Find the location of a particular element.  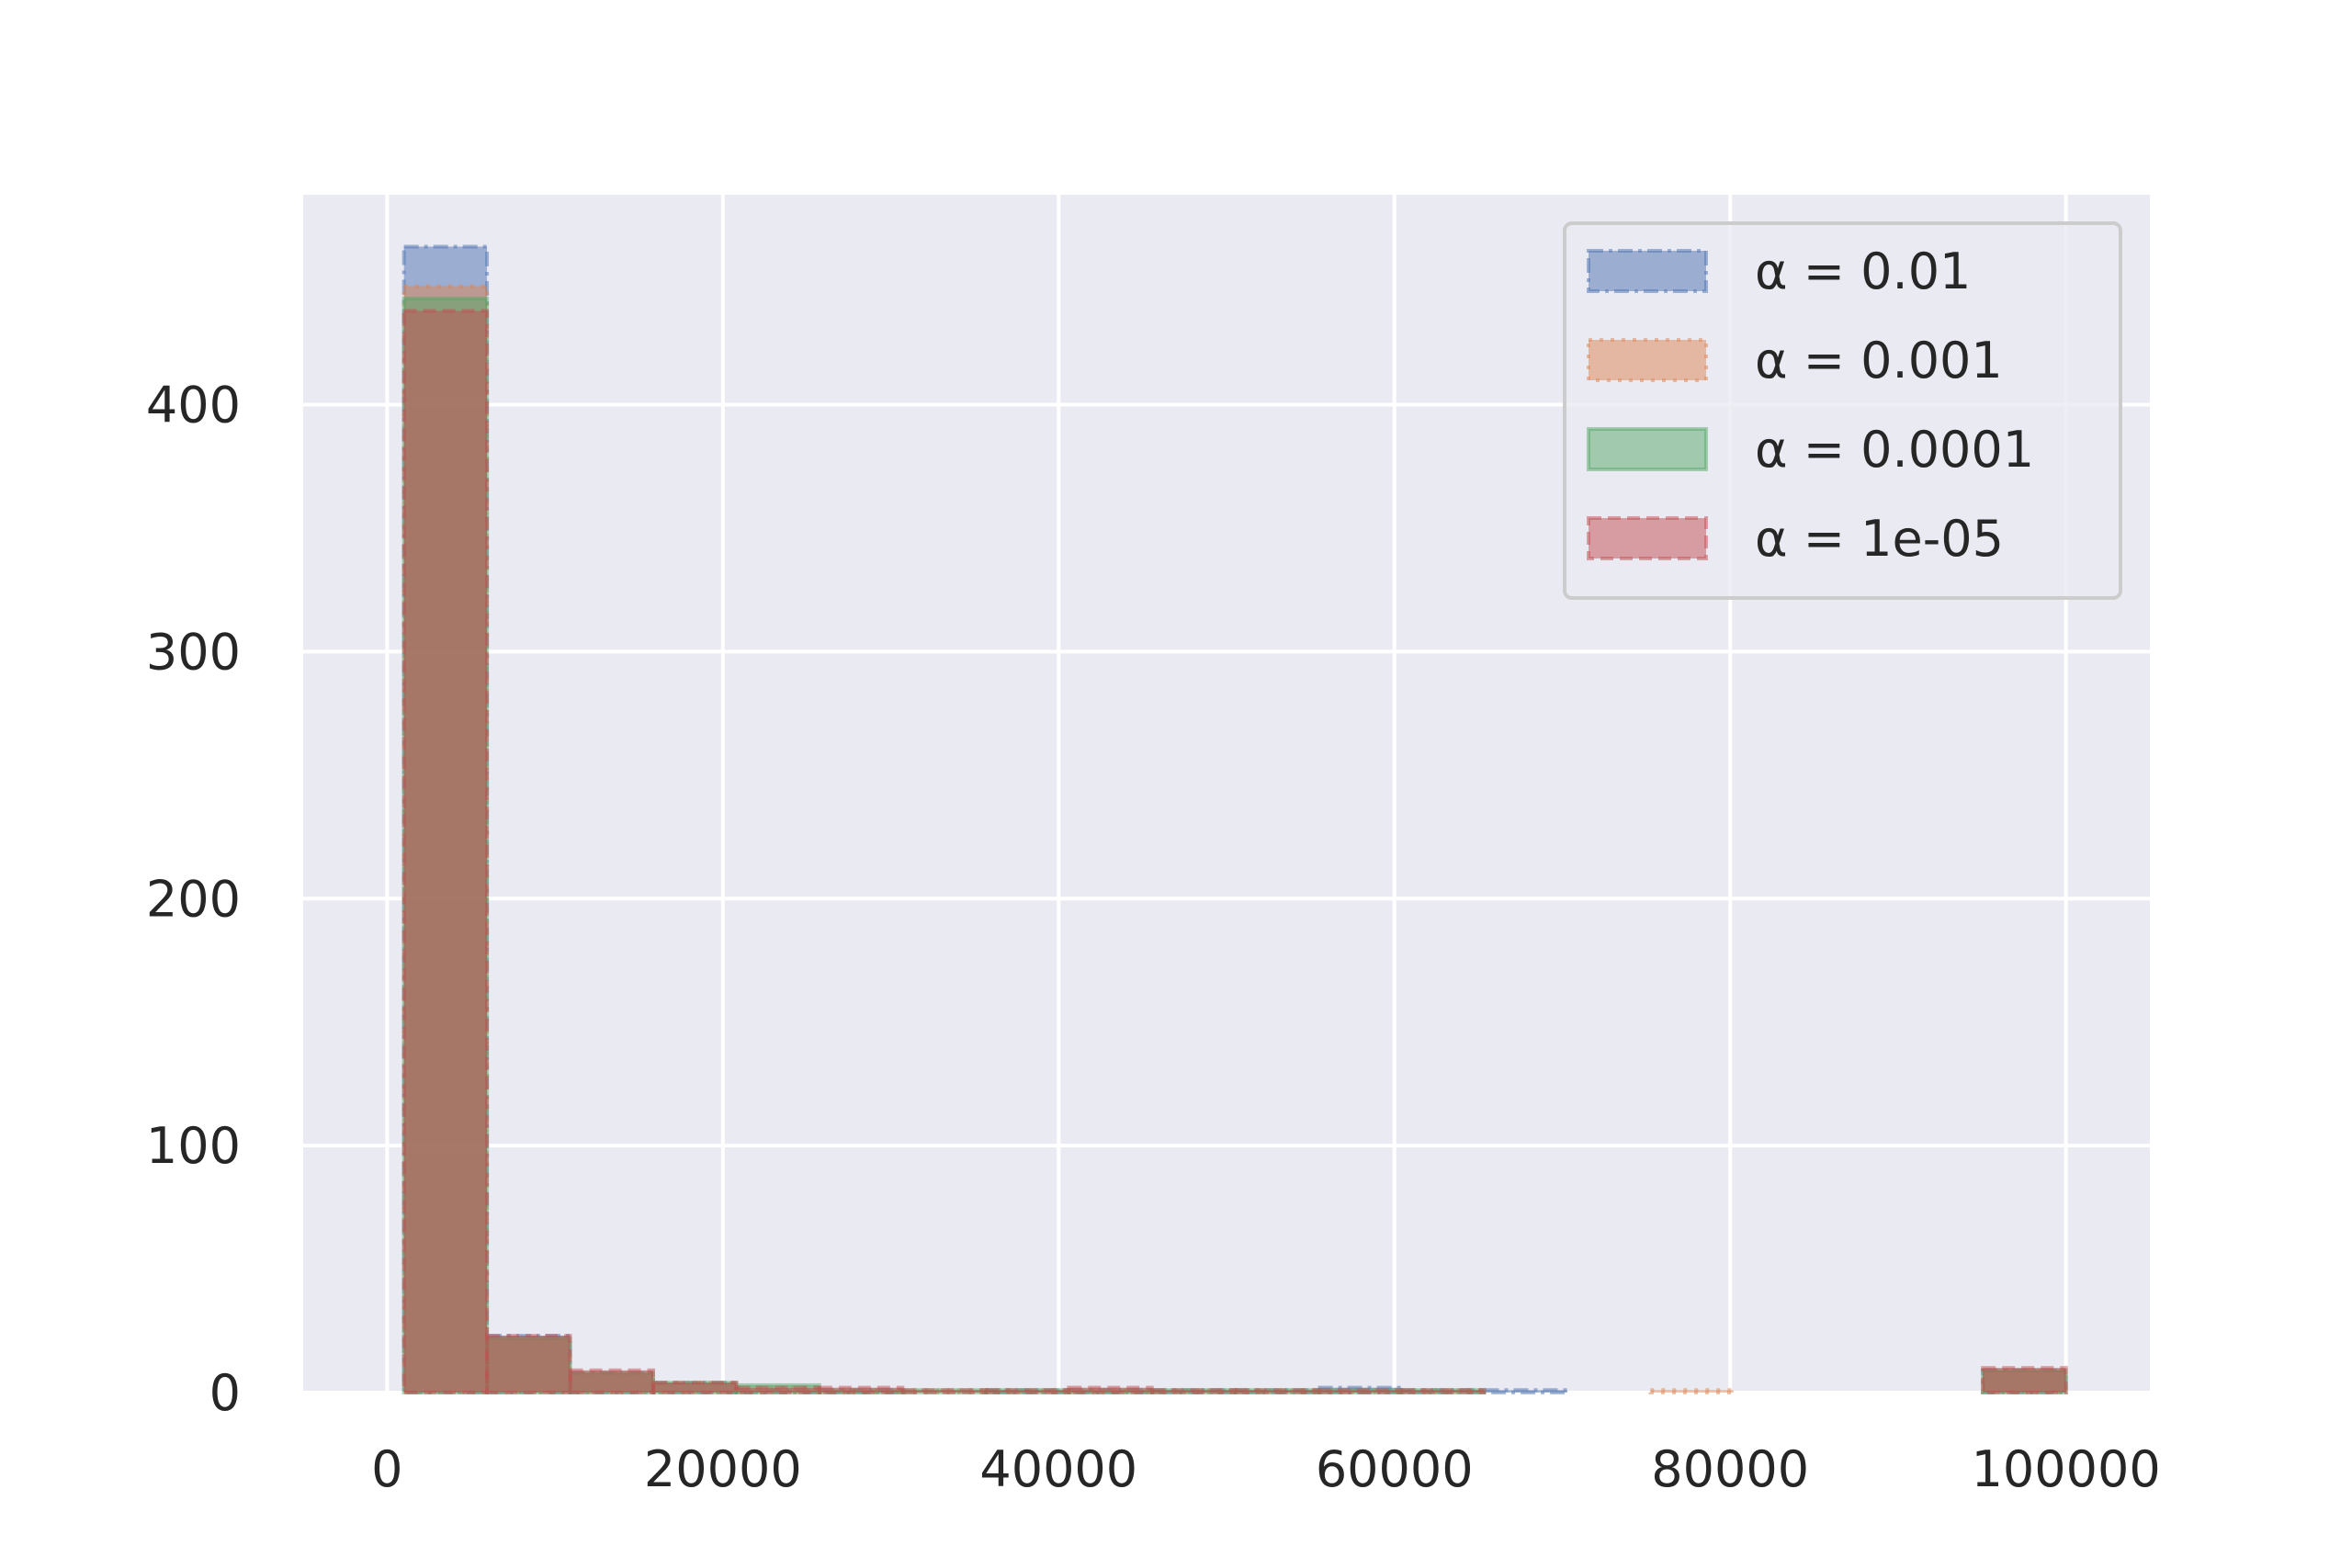

legend-item: α = 1e-05 is located at coordinates (1795, 539).